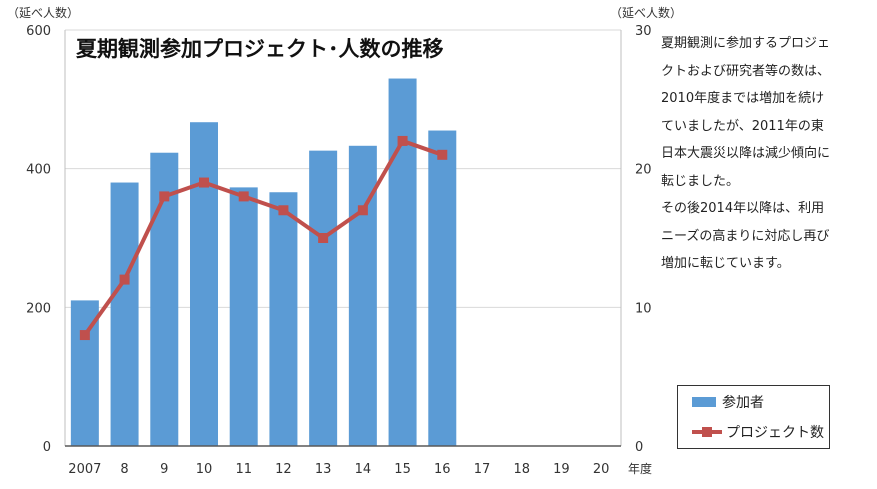 The image size is (877, 489). I want to click on right-y-tick-label: 30, so click(643, 31).